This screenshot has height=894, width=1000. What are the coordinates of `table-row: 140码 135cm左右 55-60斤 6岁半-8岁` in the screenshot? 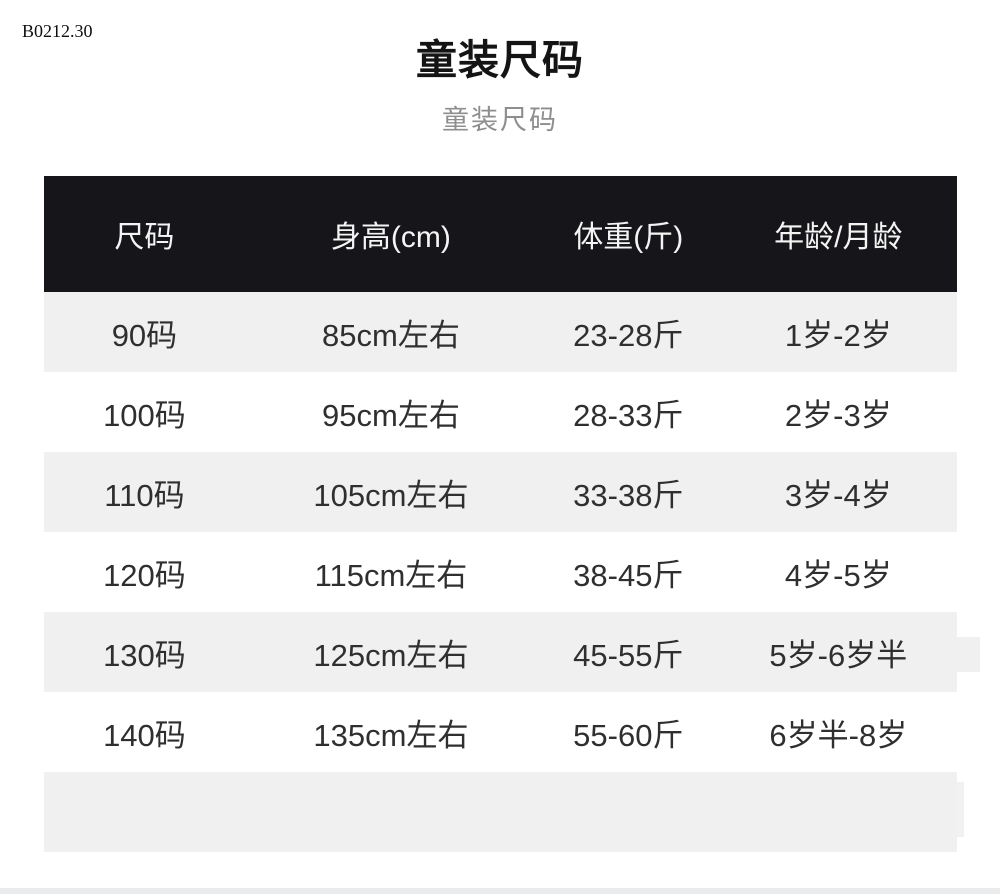 It's located at (500, 732).